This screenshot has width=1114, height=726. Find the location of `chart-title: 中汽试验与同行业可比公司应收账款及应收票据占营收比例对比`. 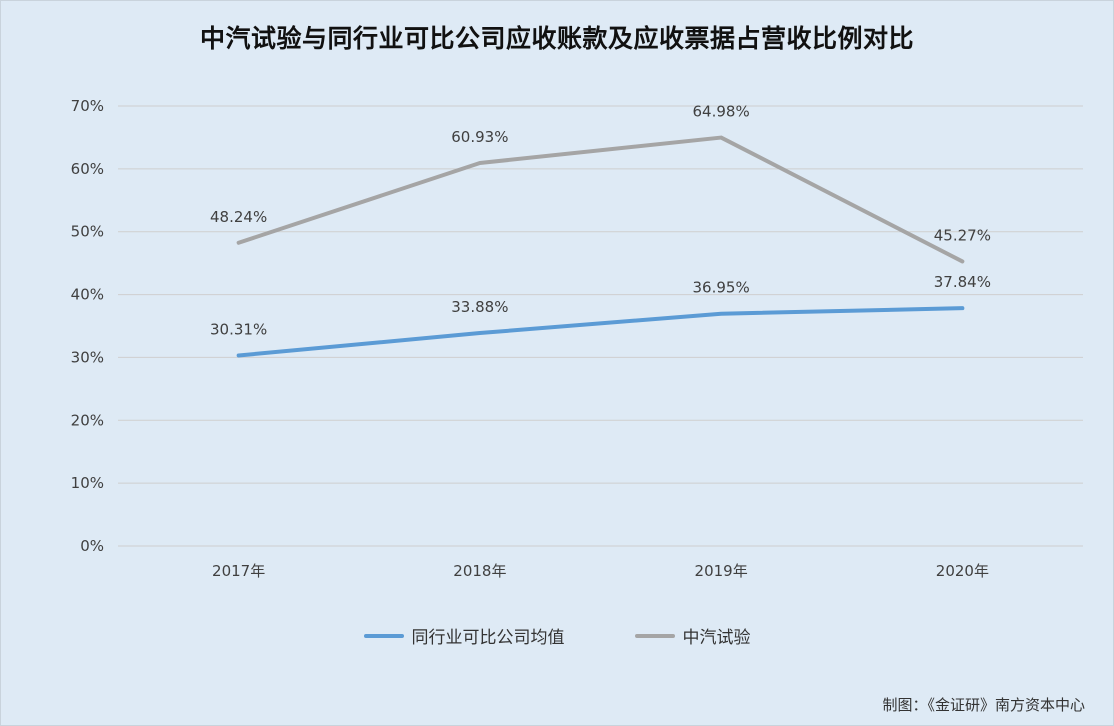

chart-title: 中汽试验与同行业可比公司应收账款及应收票据占营收比例对比 is located at coordinates (556, 38).